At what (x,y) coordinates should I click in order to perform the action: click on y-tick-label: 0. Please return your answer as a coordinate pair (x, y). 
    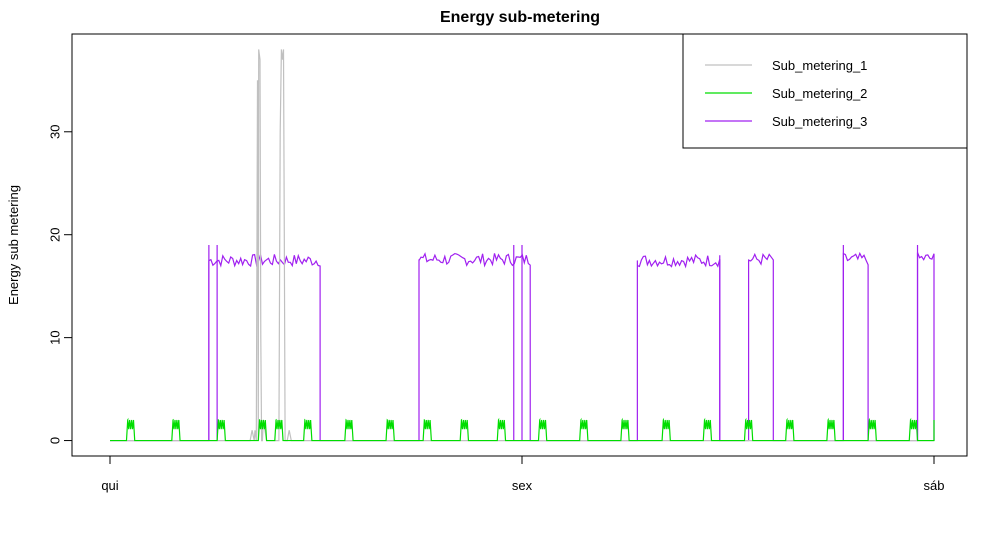
    Looking at the image, I should click on (54, 440).